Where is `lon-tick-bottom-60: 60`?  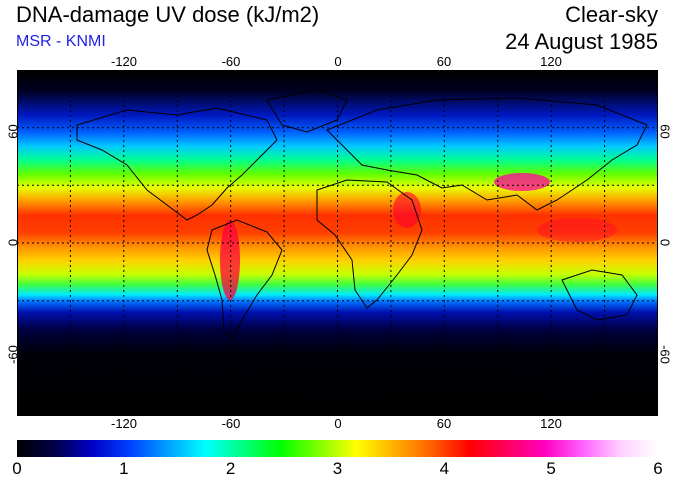
lon-tick-bottom-60: 60 is located at coordinates (444, 423).